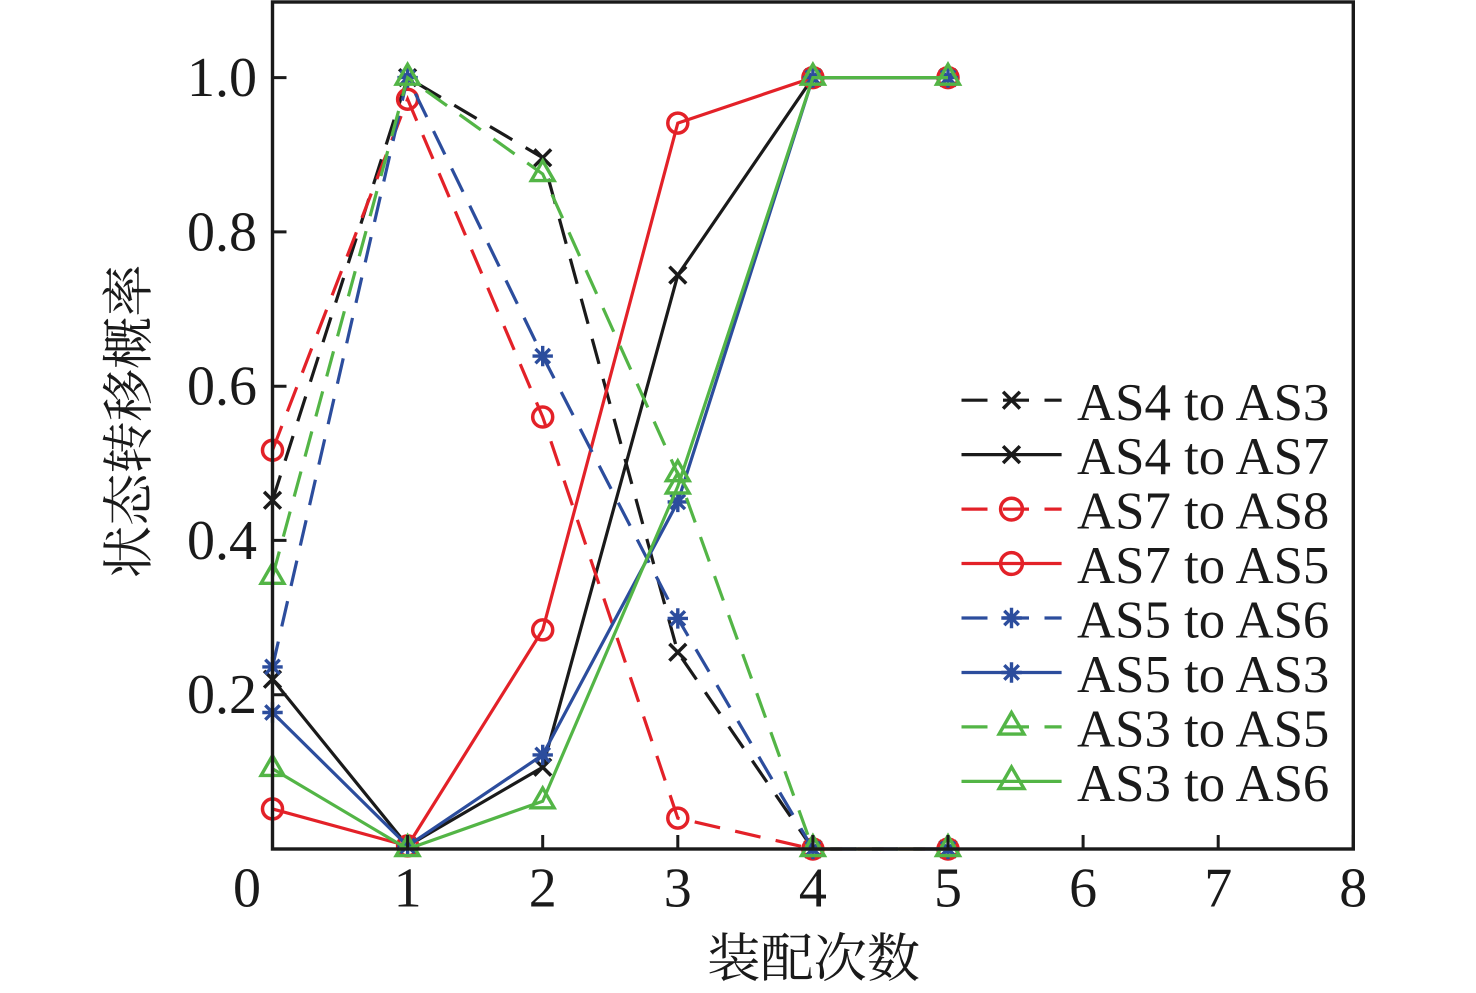  I want to click on svg-text: AS7 to AS5, so click(1203, 566).